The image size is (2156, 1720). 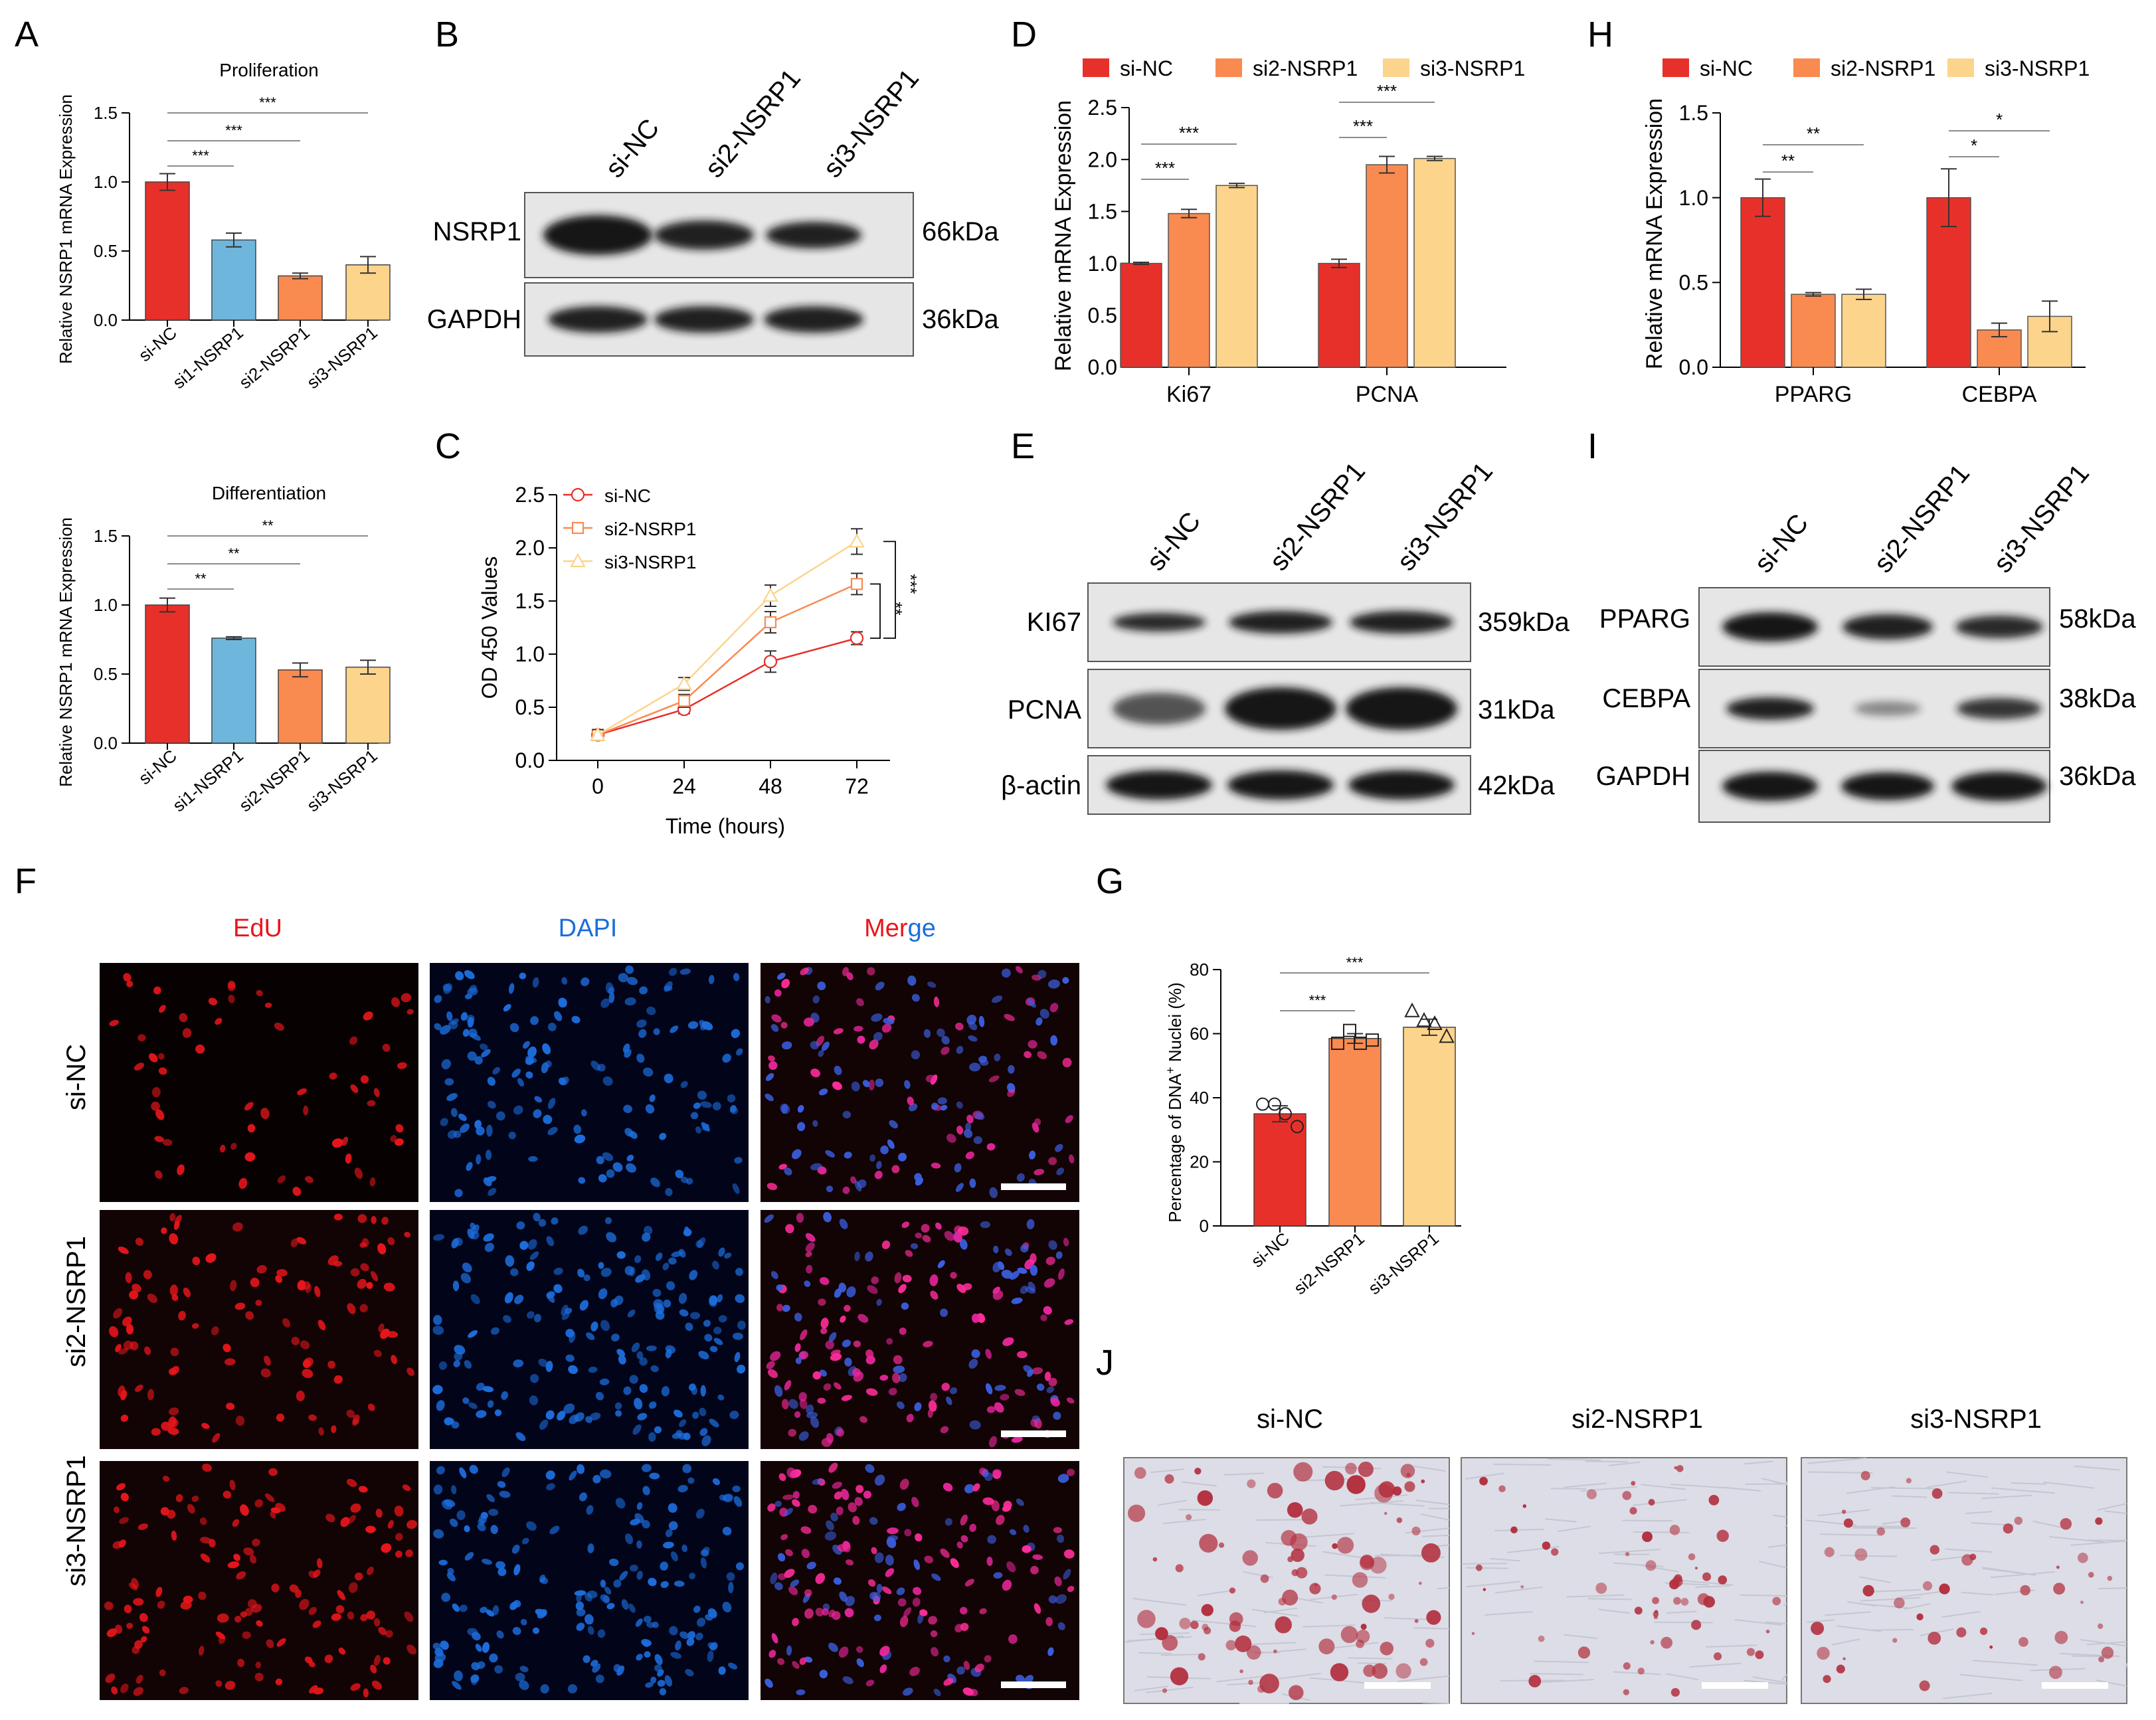 What do you see at coordinates (257, 928) in the screenshot?
I see `col-title-edu: EdU` at bounding box center [257, 928].